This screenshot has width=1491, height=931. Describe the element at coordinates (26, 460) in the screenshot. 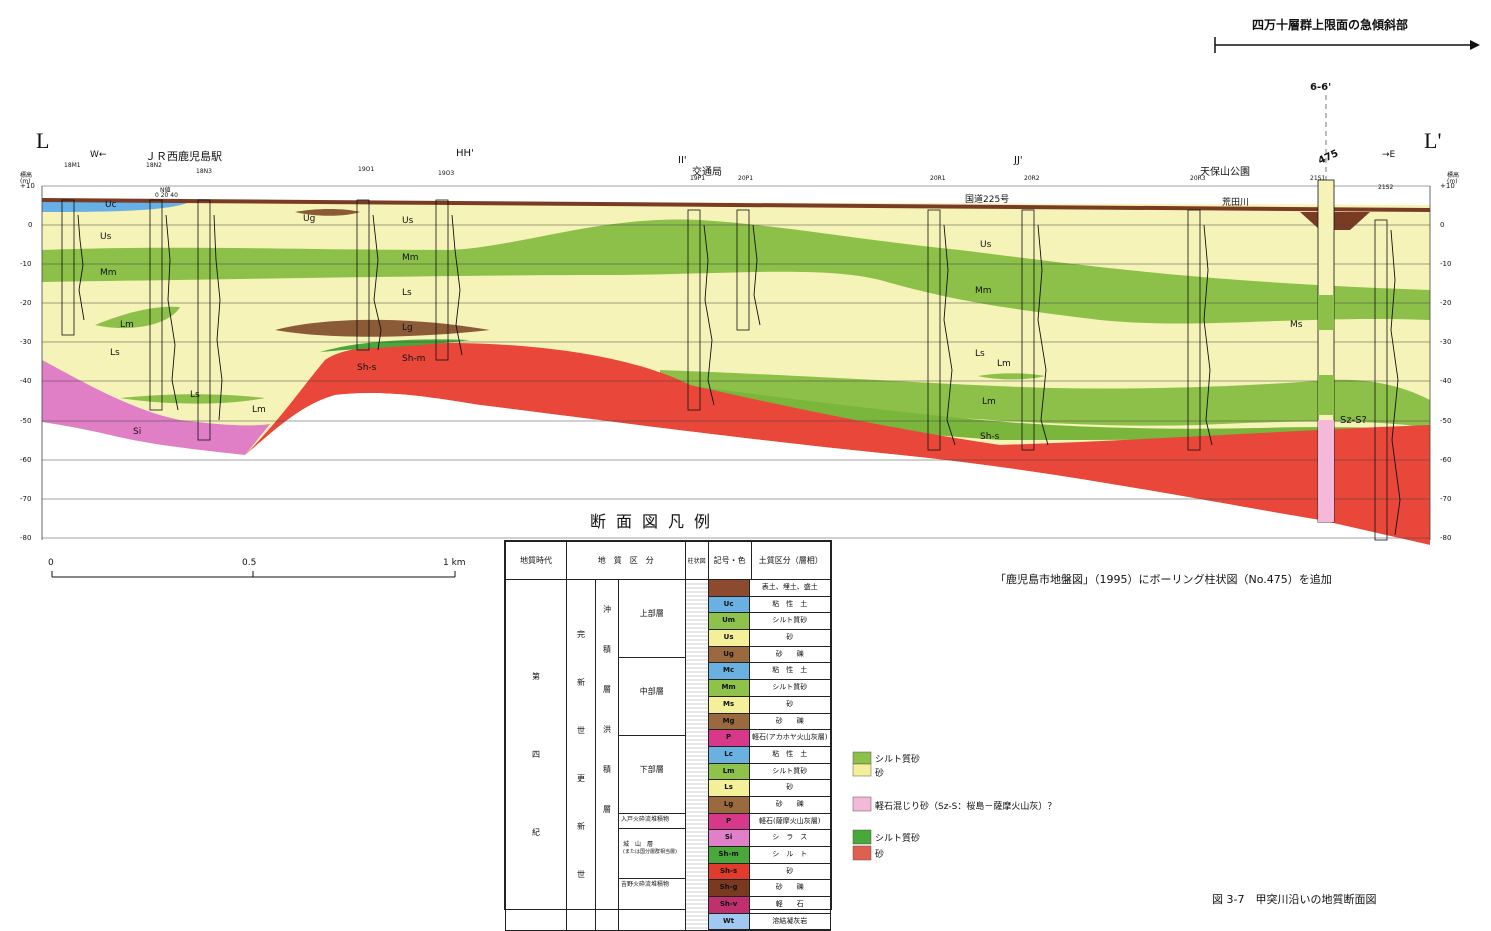

I see `y-tick: -60` at that location.